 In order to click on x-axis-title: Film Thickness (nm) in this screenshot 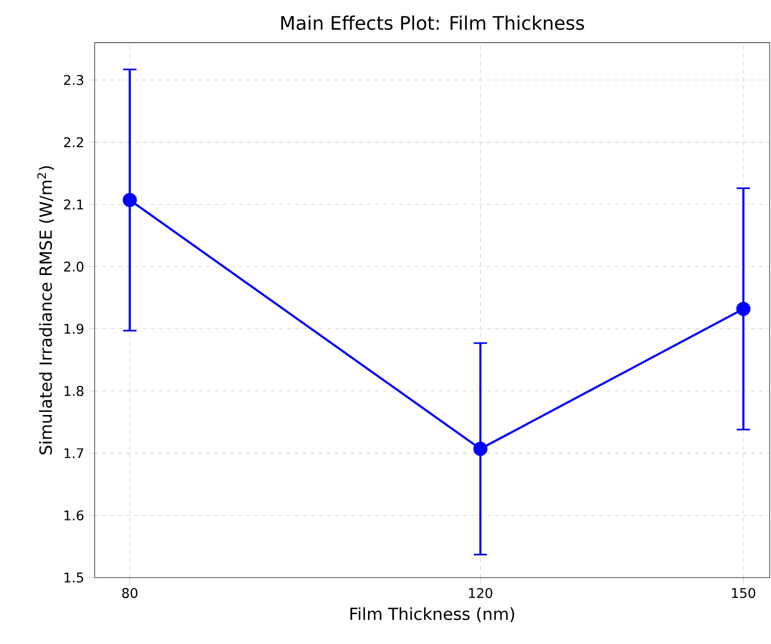, I will do `click(432, 614)`.